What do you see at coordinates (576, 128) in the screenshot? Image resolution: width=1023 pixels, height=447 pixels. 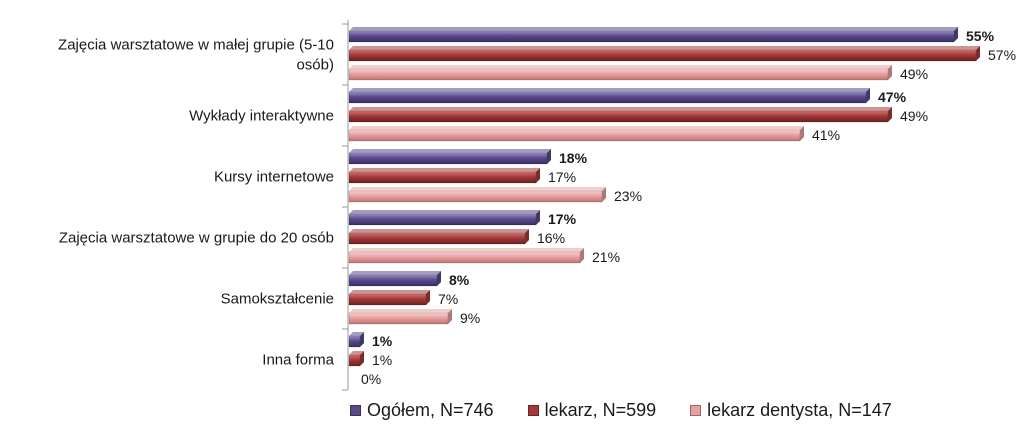 I see `bar-top-lekarz-dentysta-n-147-wyklady-interaktywne` at bounding box center [576, 128].